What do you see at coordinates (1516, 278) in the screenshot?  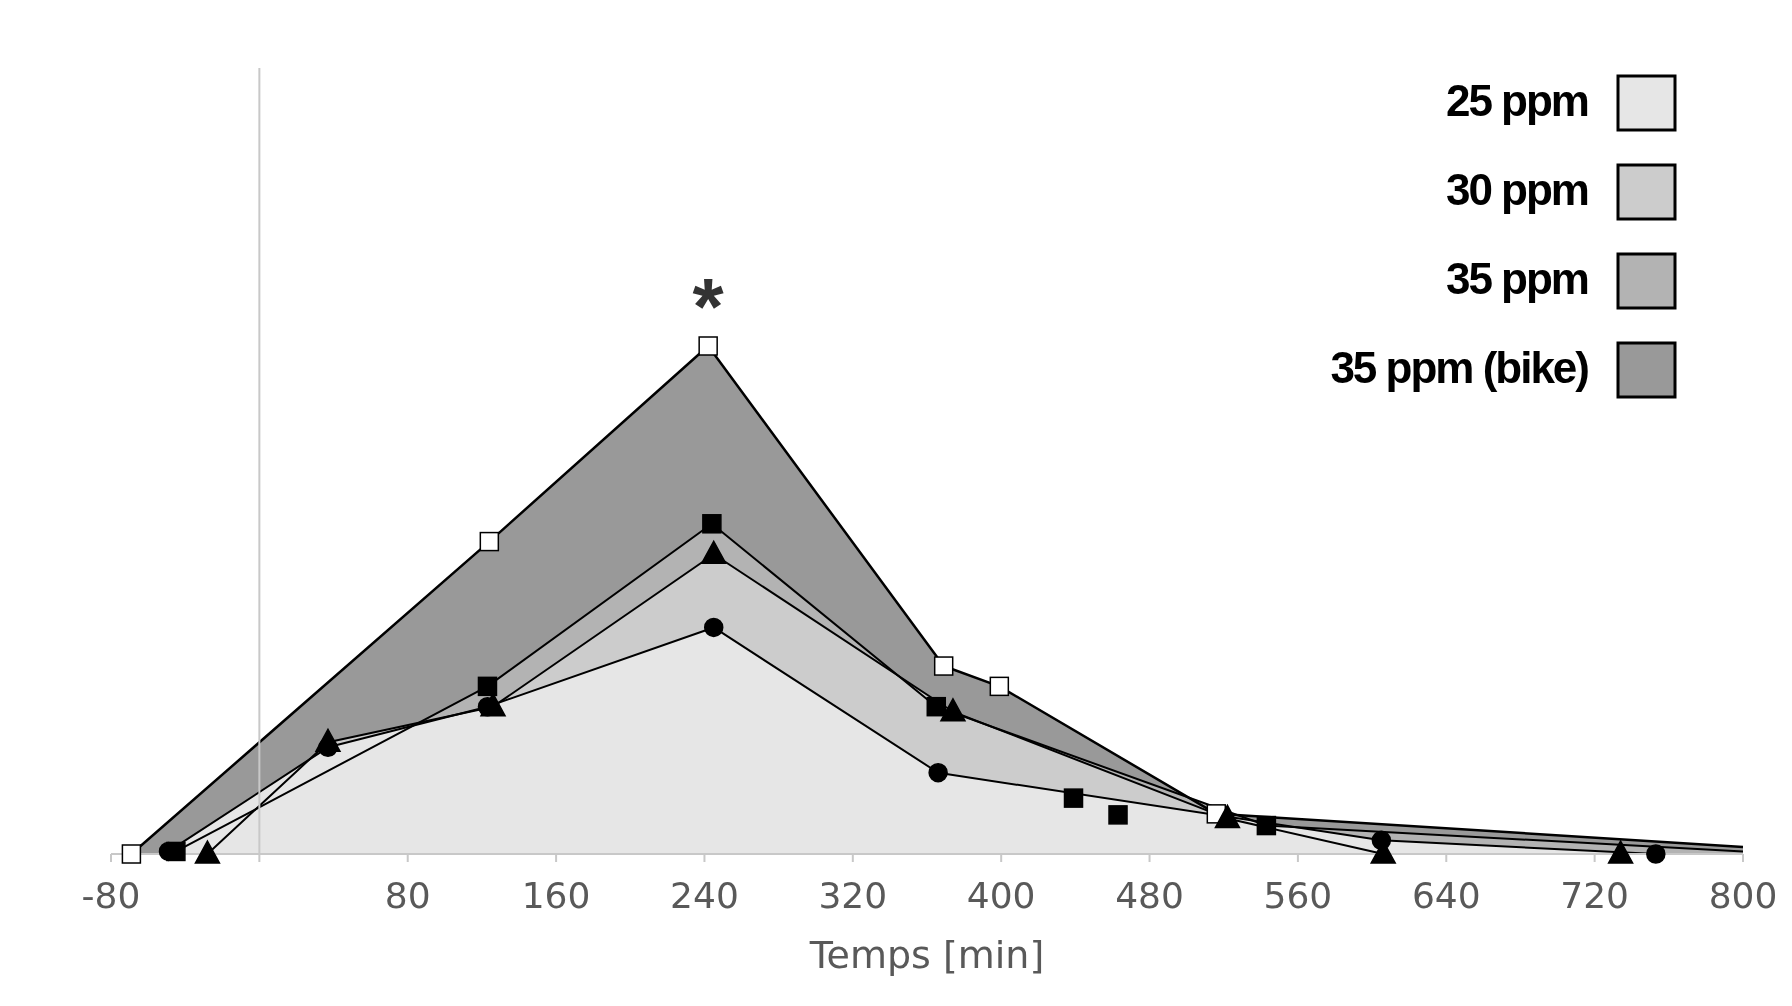 I see `legend-label: 35 ppm` at bounding box center [1516, 278].